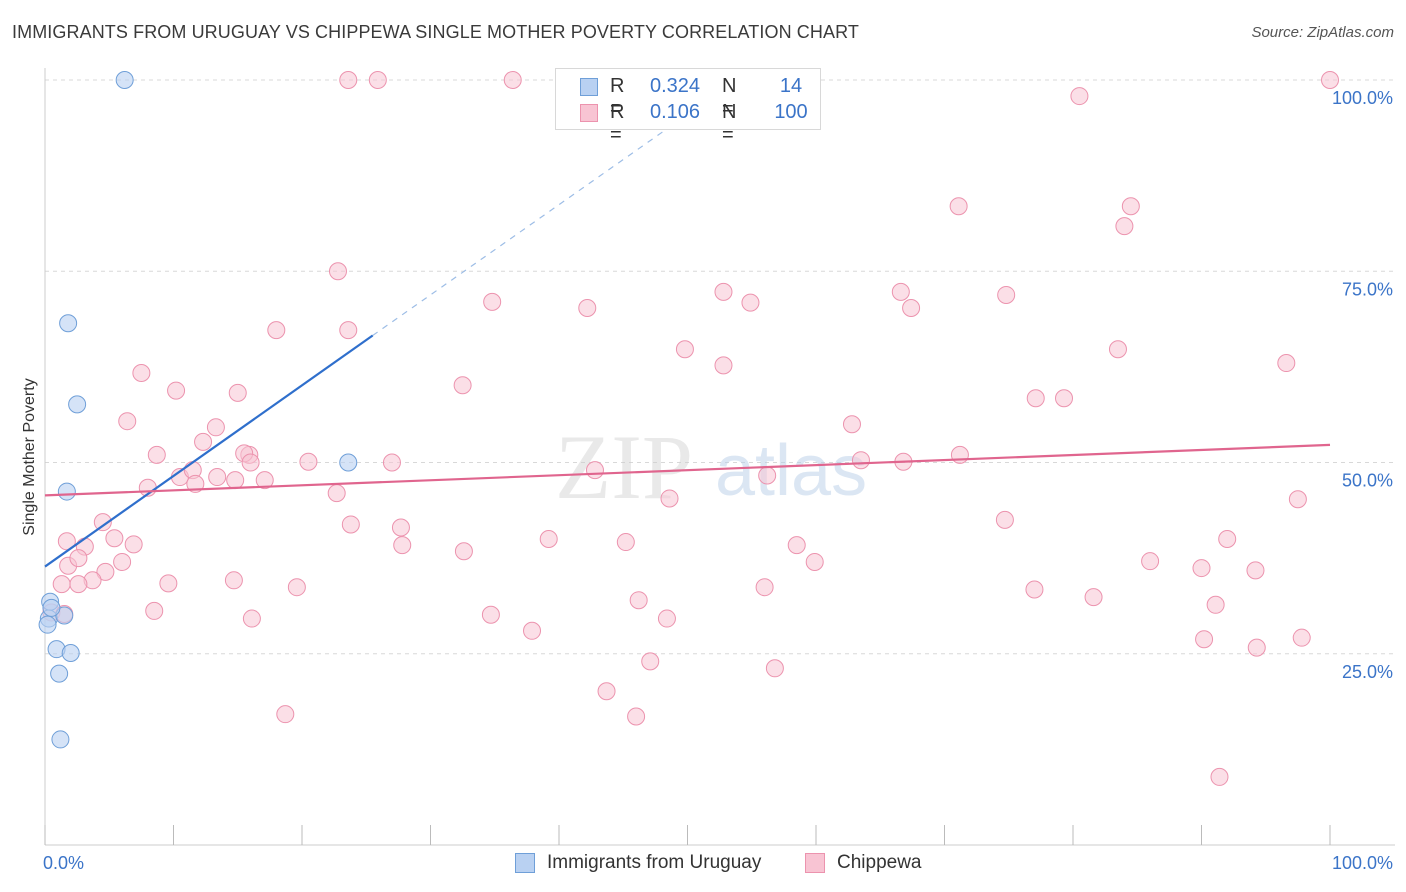 The image size is (1406, 892). Describe the element at coordinates (525, 863) in the screenshot. I see `uruguay-swatch` at that location.